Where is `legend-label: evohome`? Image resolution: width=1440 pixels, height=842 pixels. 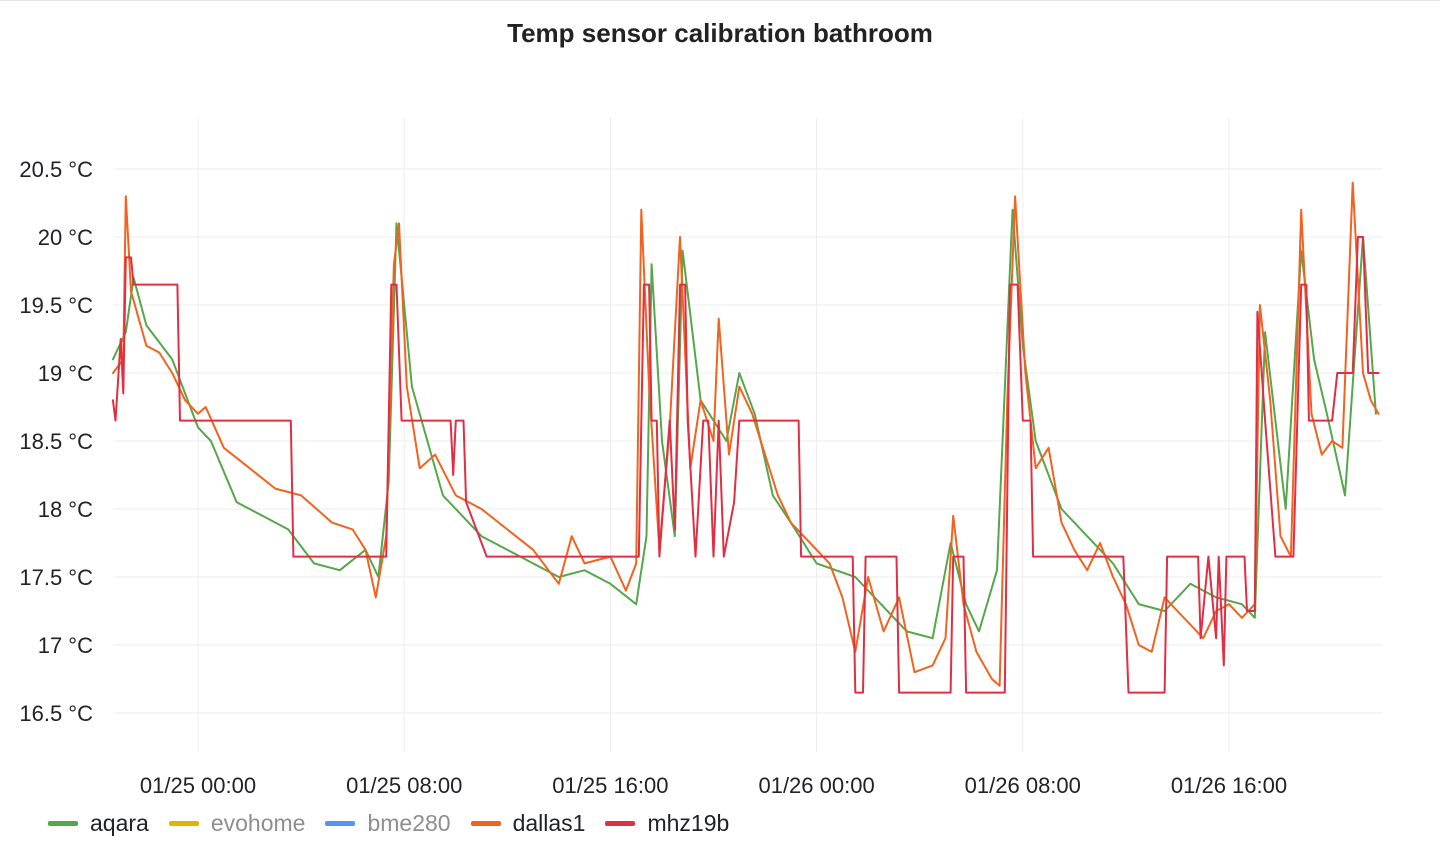 legend-label: evohome is located at coordinates (258, 822).